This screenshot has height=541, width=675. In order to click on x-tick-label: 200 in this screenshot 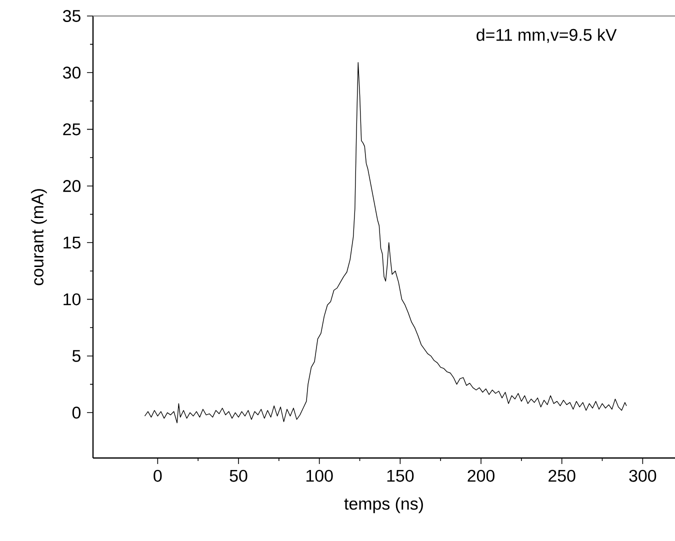, I will do `click(481, 476)`.